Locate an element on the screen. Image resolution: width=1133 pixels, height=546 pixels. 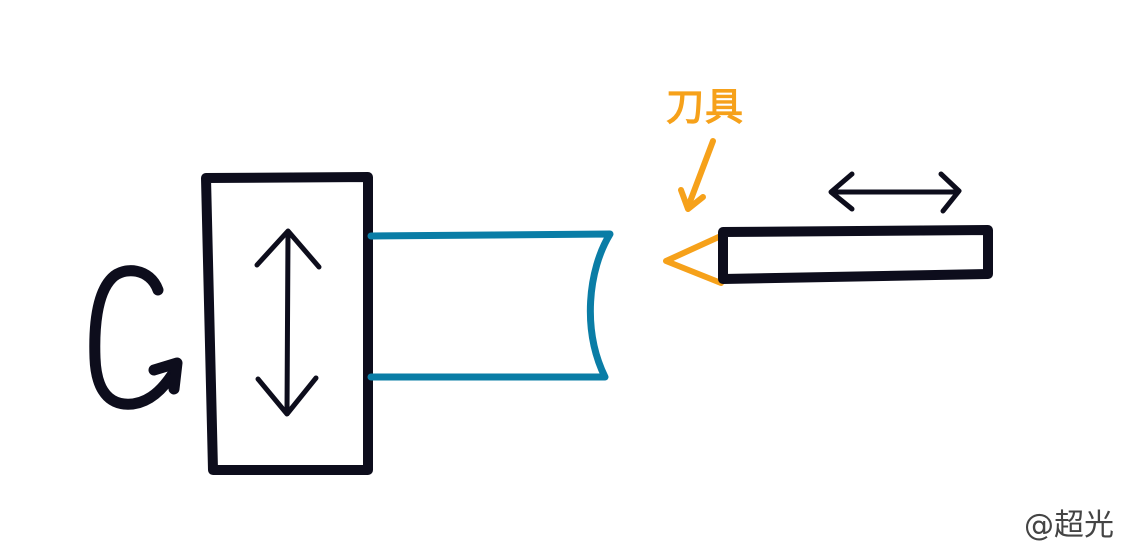
double-arrow-horizontal-icon is located at coordinates (895, 192).